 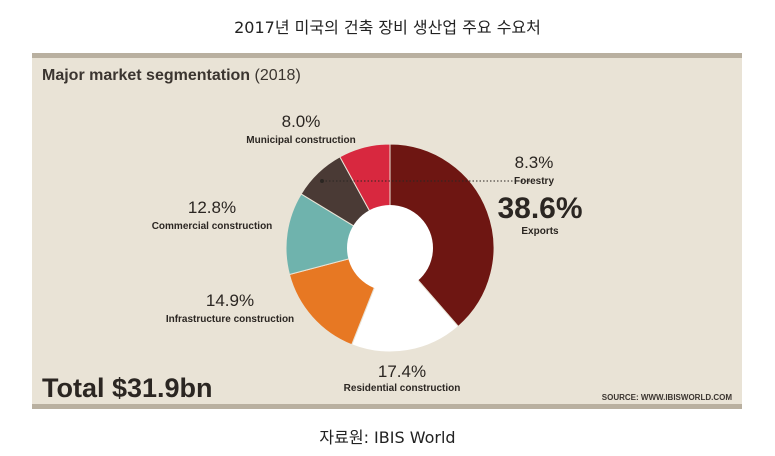 I want to click on label-category-municipal: Municipal construction, so click(x=300, y=140).